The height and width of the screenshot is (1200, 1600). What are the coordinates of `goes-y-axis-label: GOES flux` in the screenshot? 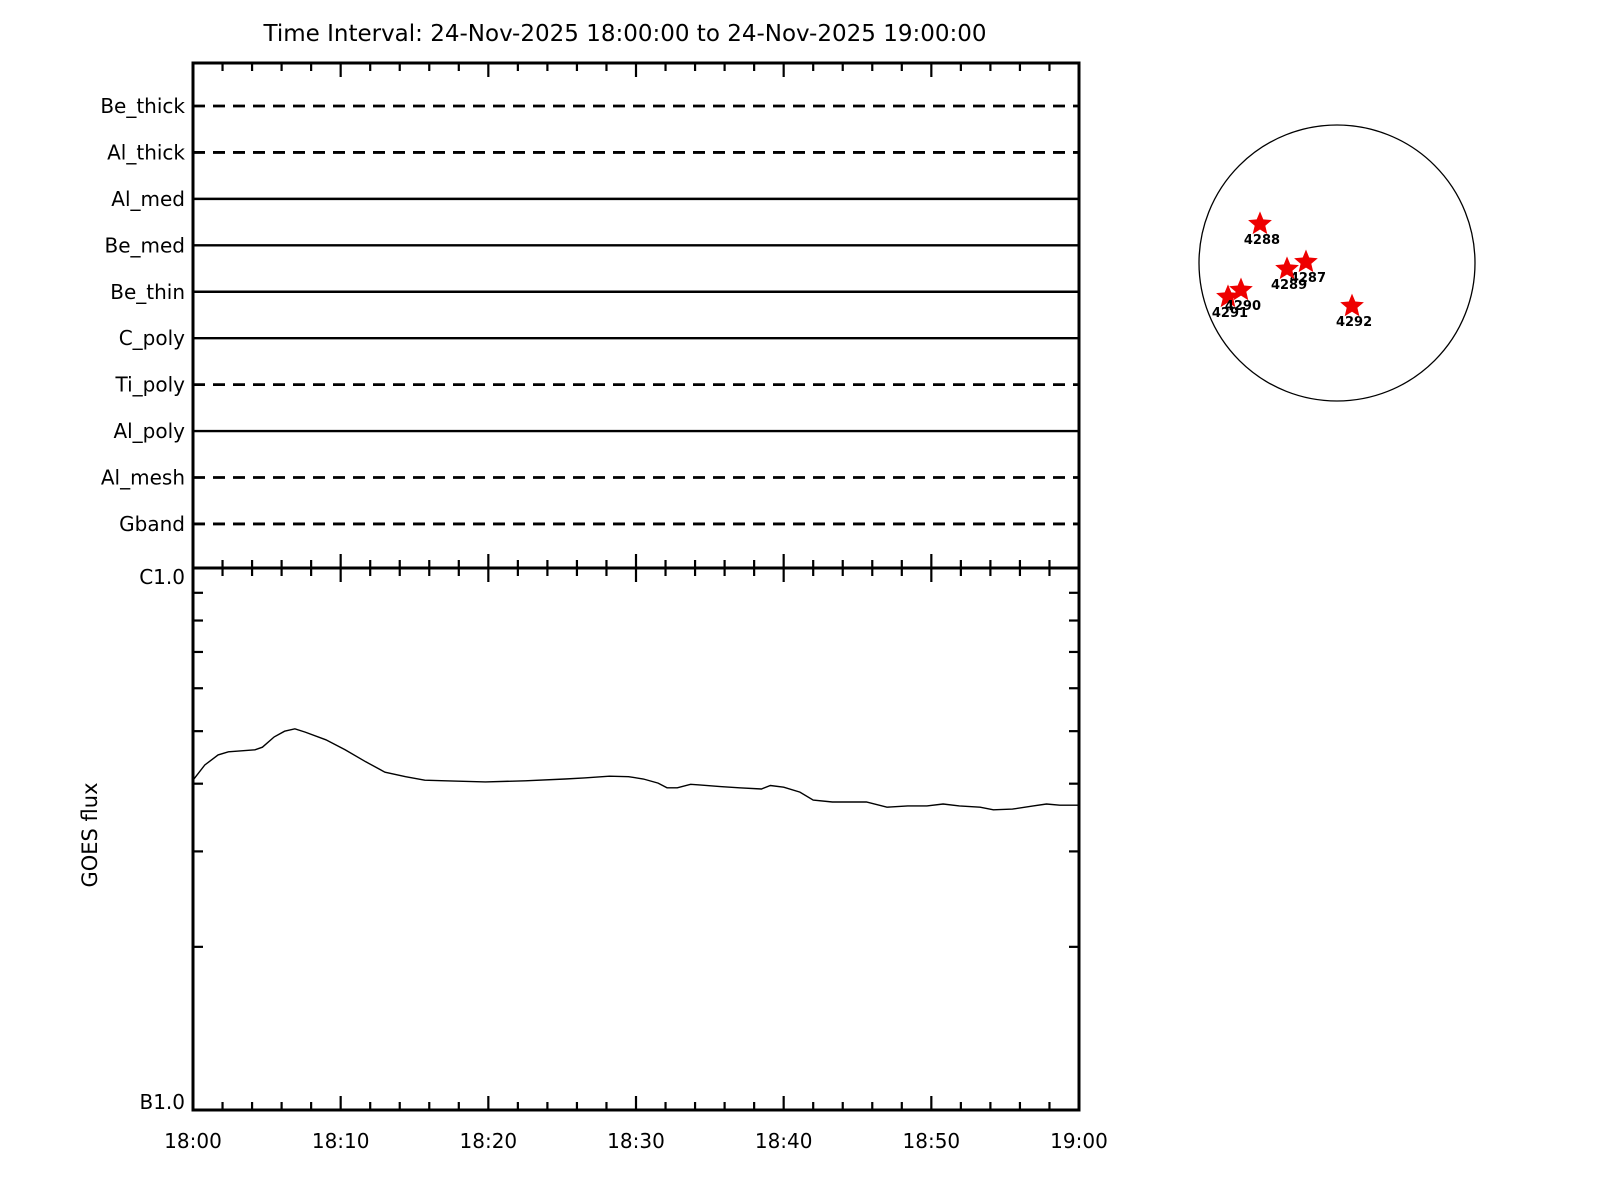 It's located at (90, 834).